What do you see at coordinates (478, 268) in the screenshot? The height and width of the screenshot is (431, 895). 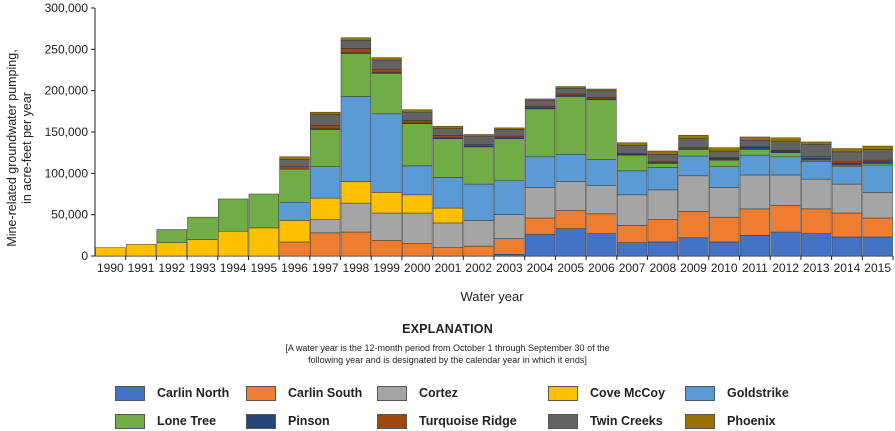 I see `x-tick-label: 2002` at bounding box center [478, 268].